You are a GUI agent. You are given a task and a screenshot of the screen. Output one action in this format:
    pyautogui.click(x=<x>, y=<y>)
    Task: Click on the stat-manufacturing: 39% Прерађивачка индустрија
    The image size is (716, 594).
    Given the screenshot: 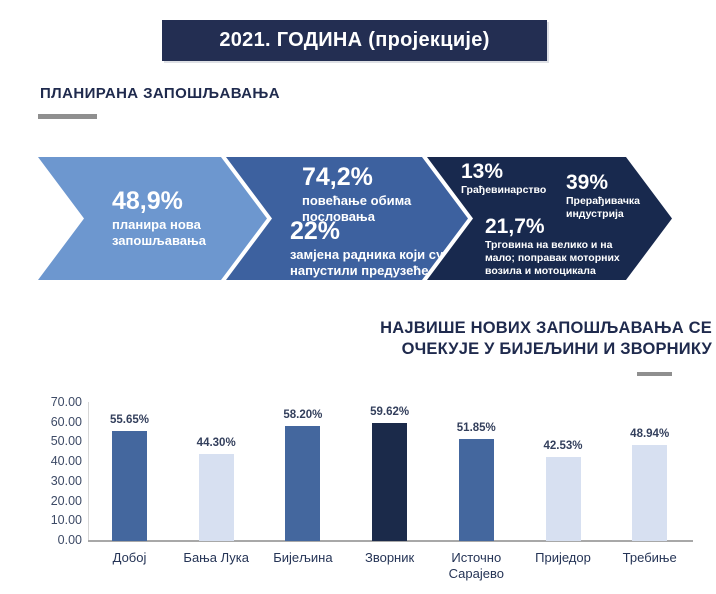 What is the action you would take?
    pyautogui.click(x=614, y=196)
    